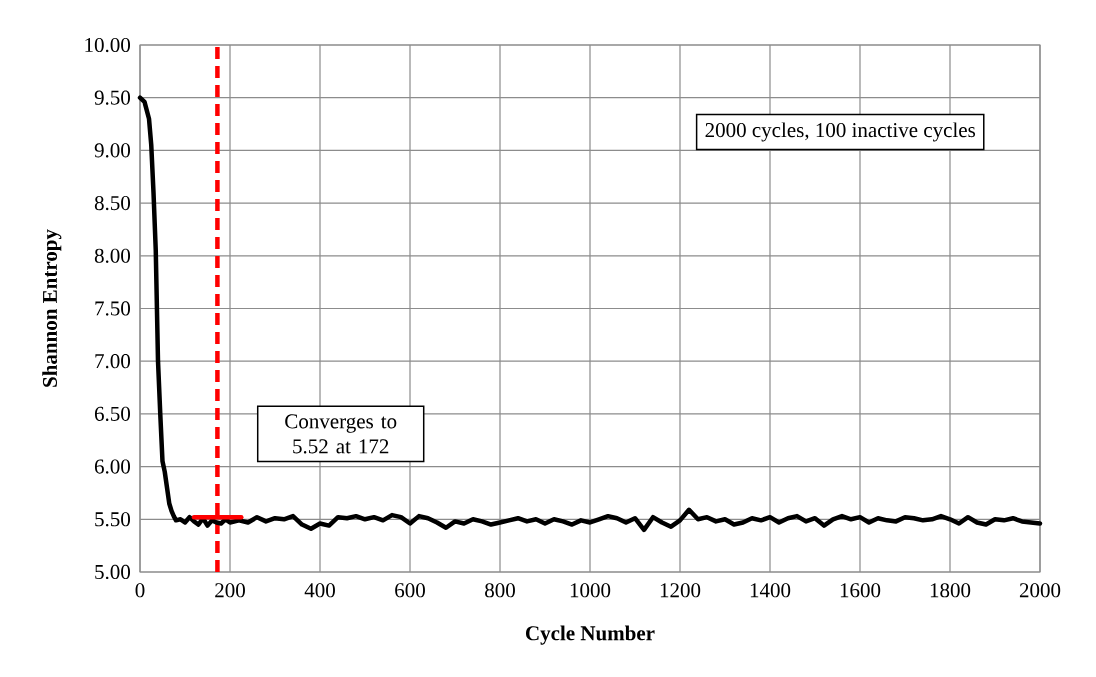  Describe the element at coordinates (113, 361) in the screenshot. I see `y-tick-label: 7.00` at that location.